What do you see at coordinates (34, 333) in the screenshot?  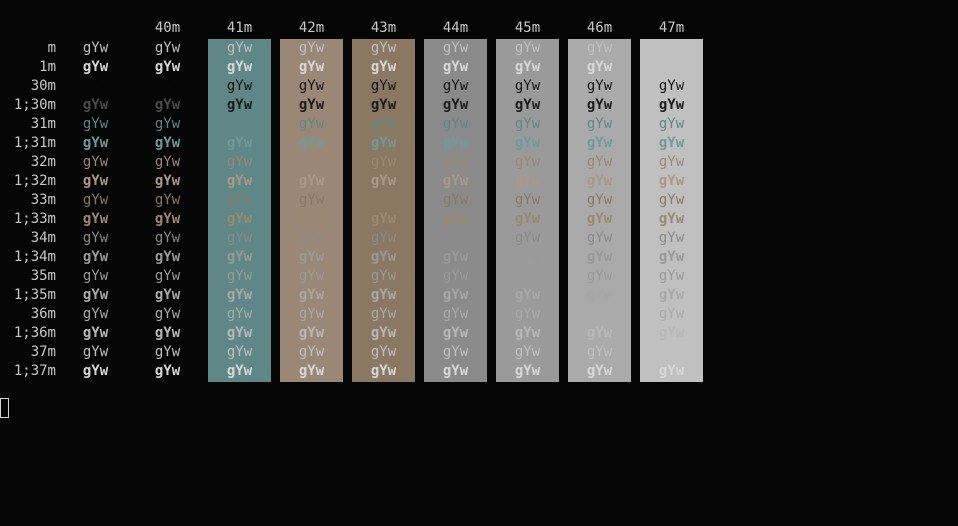 I see `row-label: 1;36m` at bounding box center [34, 333].